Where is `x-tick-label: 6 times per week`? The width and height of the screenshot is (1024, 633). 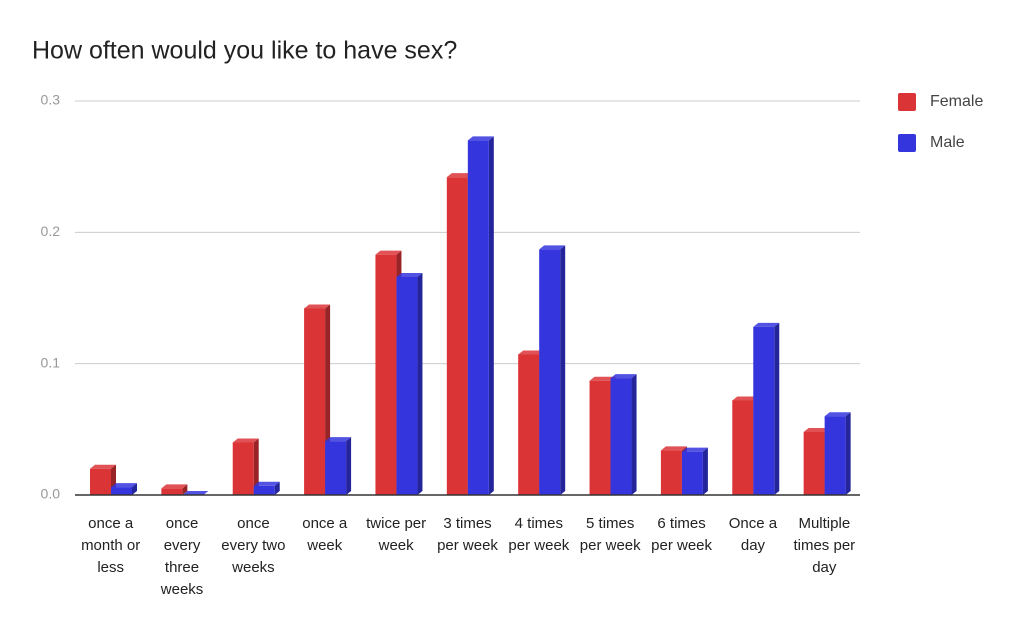
x-tick-label: 6 times per week is located at coordinates (682, 534).